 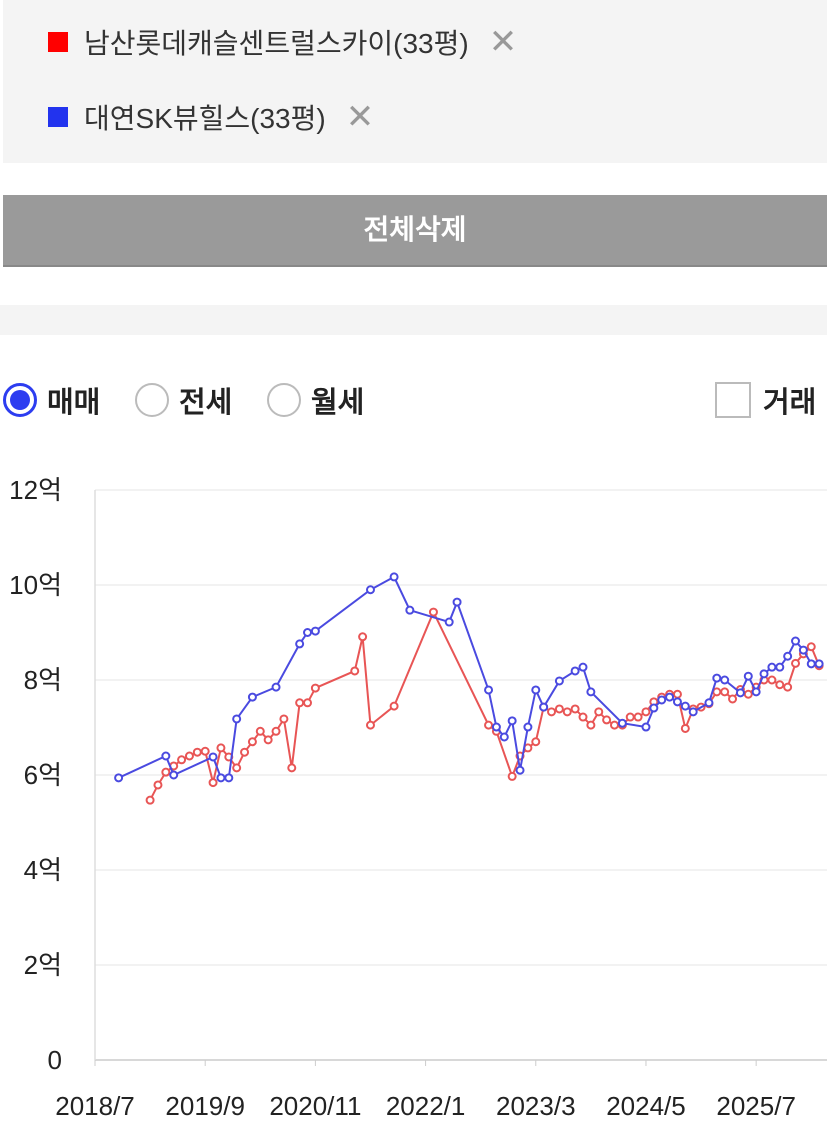 I want to click on legend-item: 남산롯데캐슬센트럴스카이(33평) ✕, so click(x=282, y=42).